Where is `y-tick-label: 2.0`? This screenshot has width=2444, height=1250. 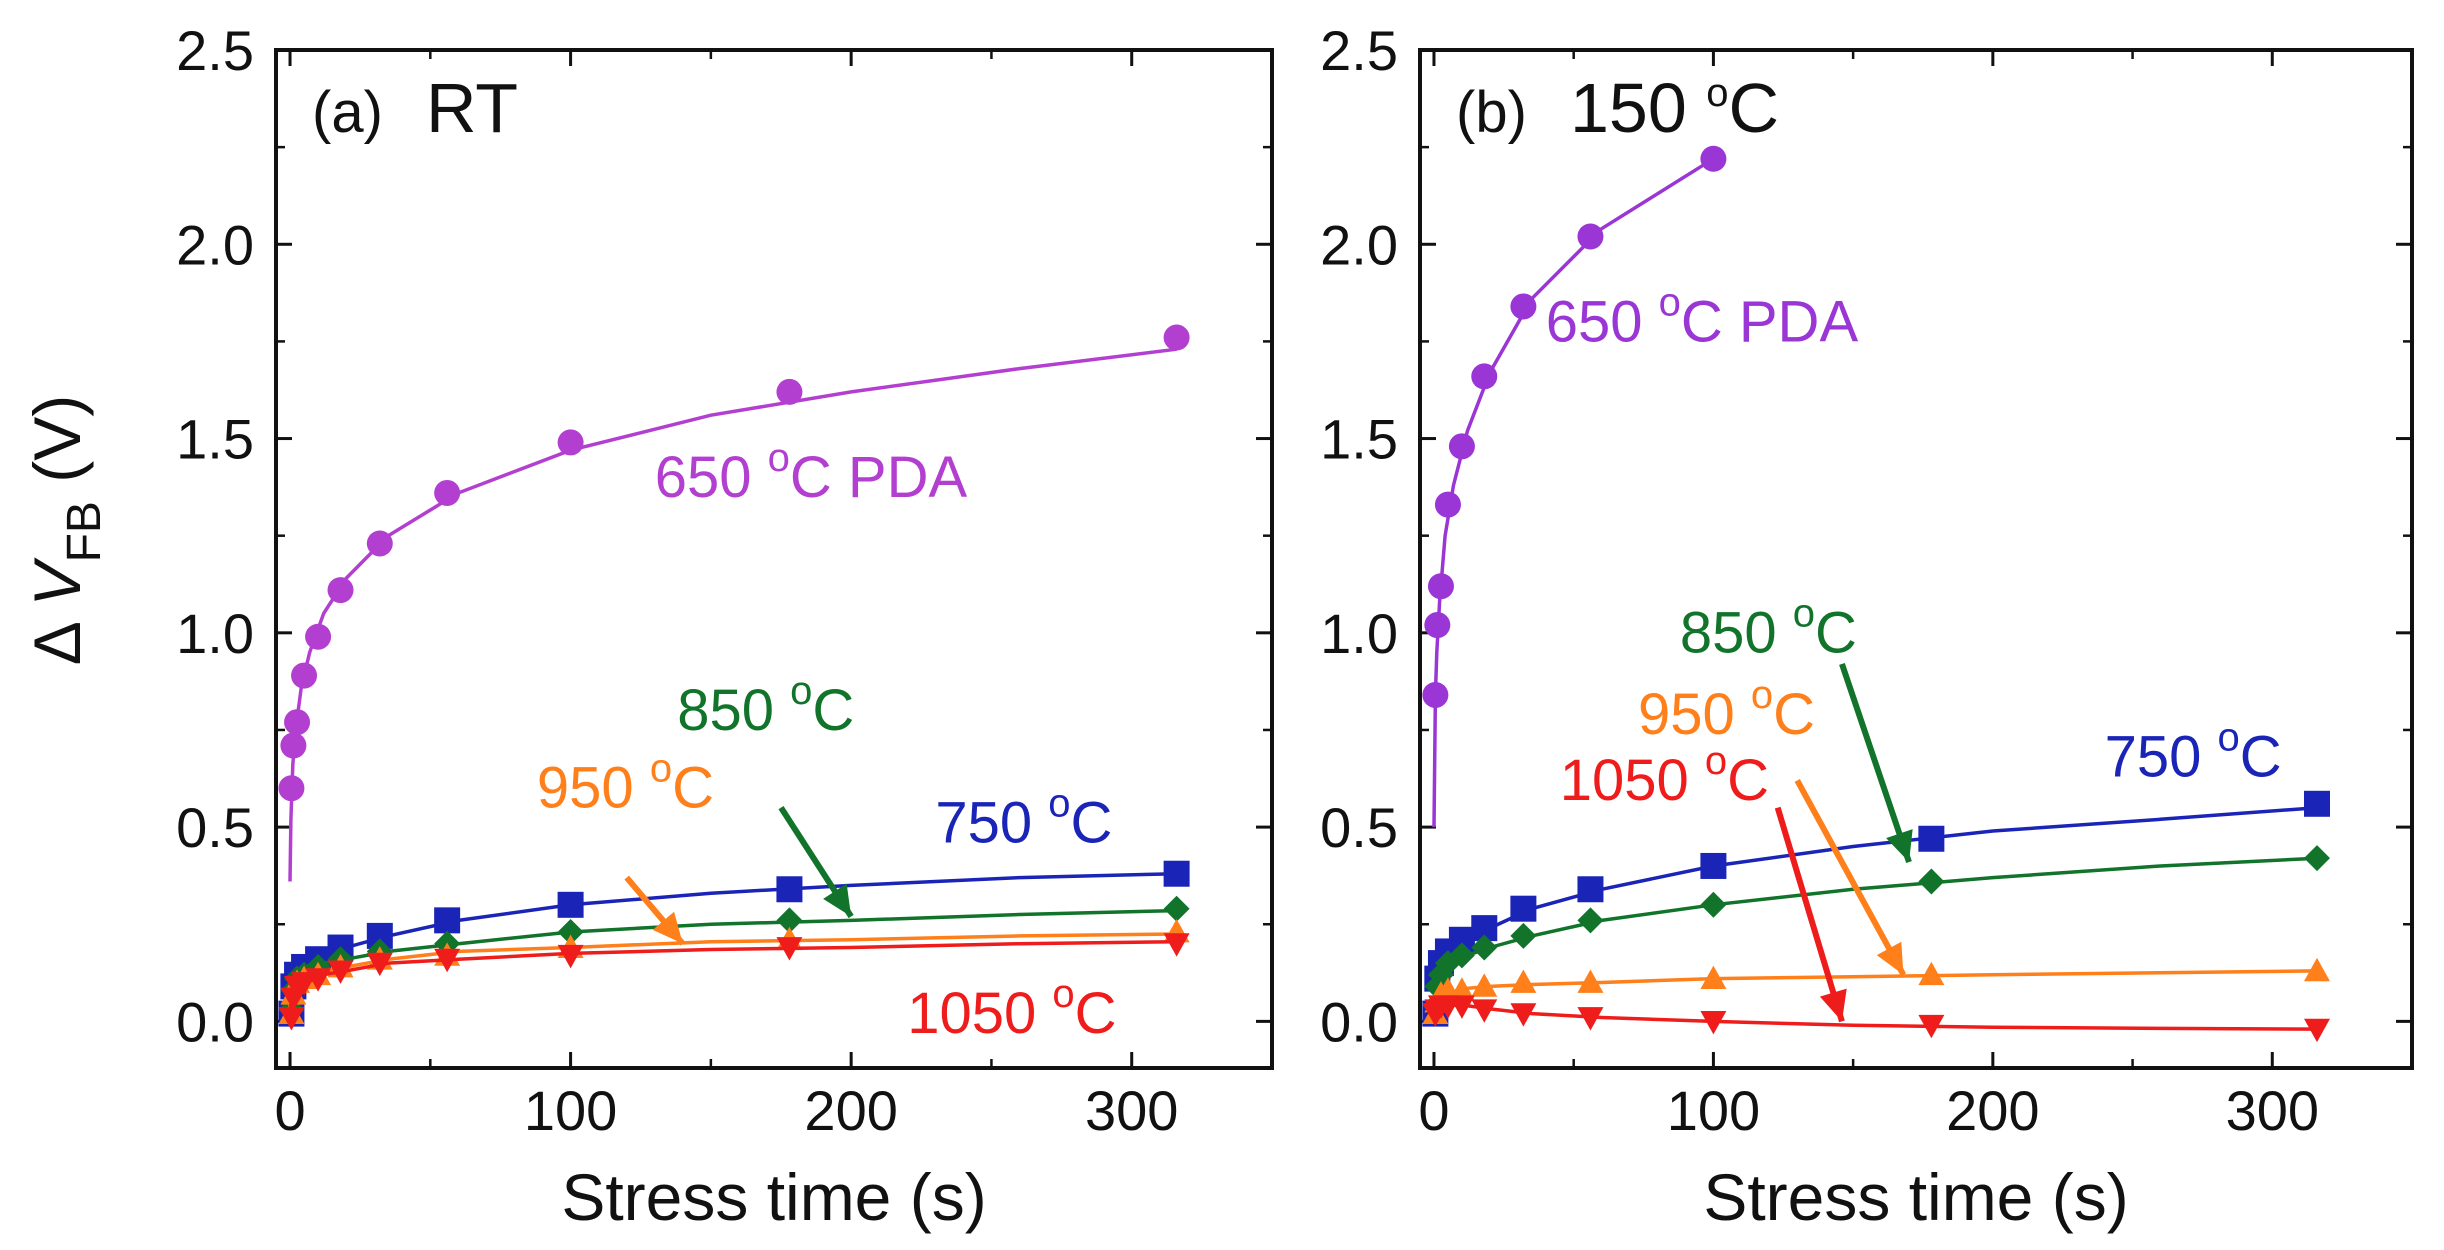
y-tick-label: 2.0 is located at coordinates (215, 244).